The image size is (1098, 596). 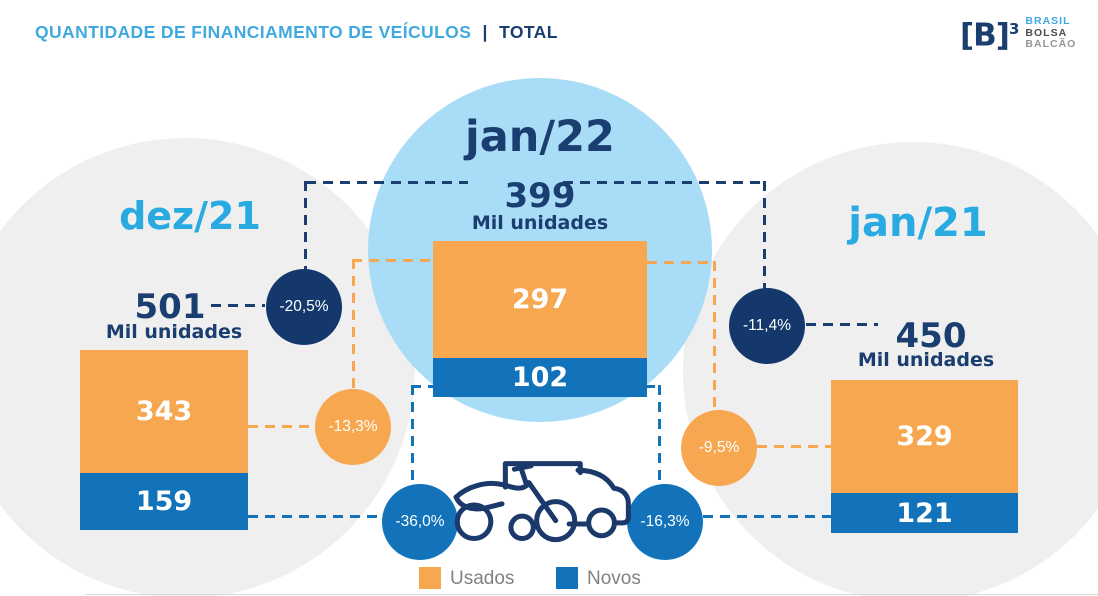 I want to click on bike-front-wheel, so click(x=556, y=521).